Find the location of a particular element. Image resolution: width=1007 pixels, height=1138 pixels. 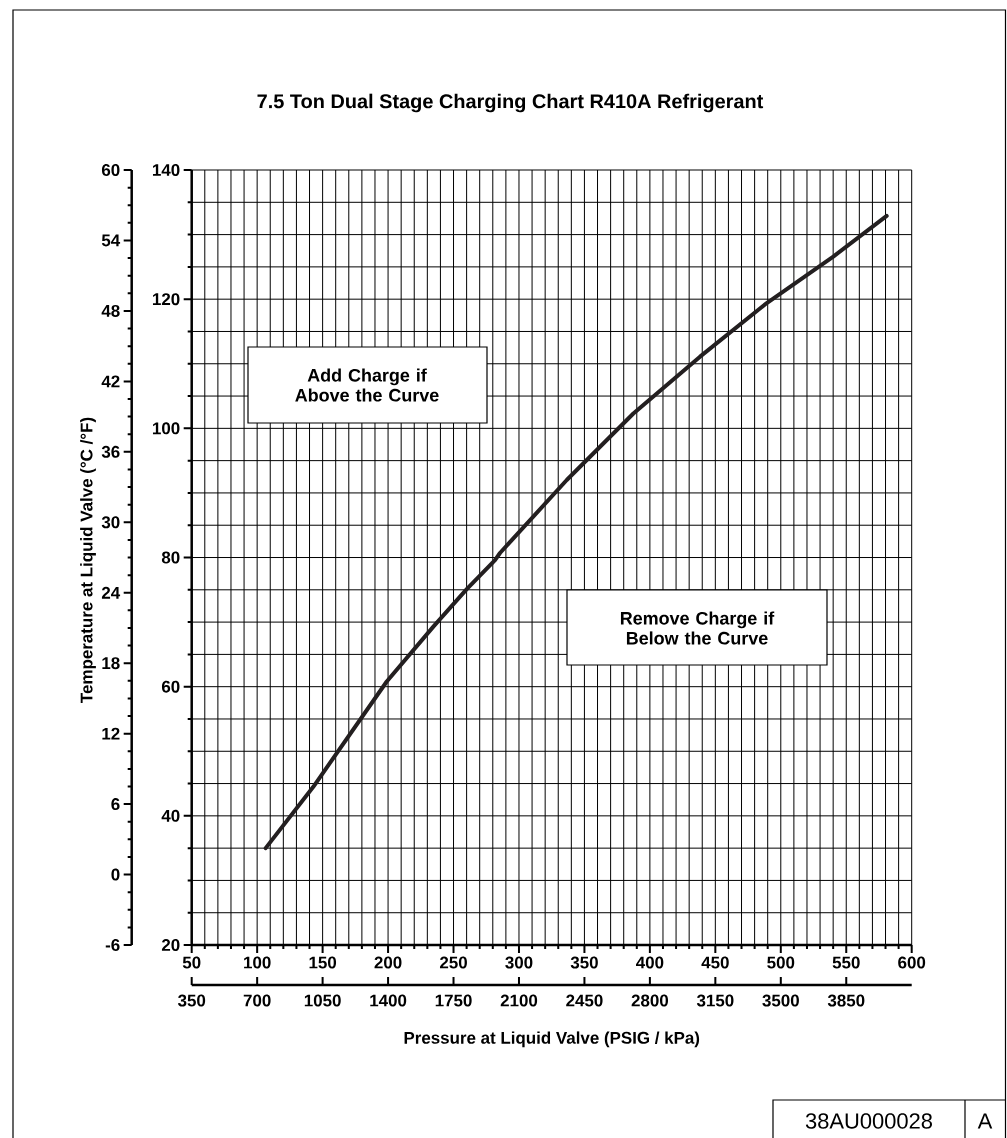

annotation: Add Charge if Above the Curve is located at coordinates (367, 385).